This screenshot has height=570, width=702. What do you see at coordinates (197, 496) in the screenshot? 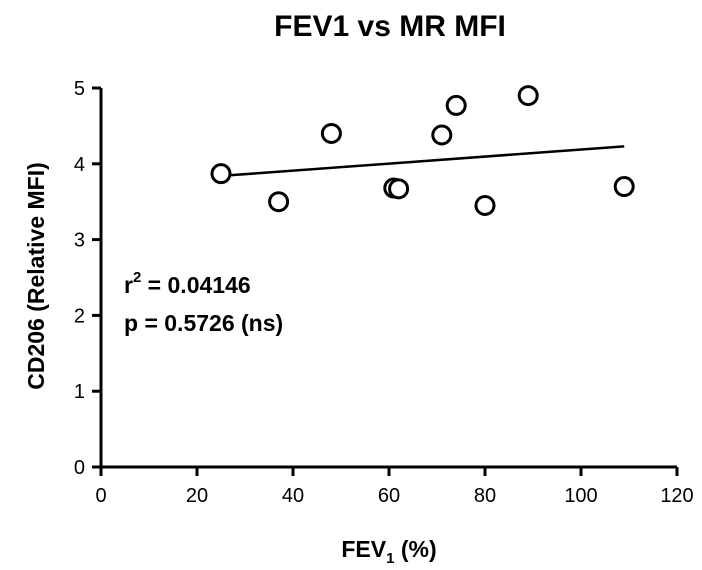
I see `x-tick-label: 20` at bounding box center [197, 496].